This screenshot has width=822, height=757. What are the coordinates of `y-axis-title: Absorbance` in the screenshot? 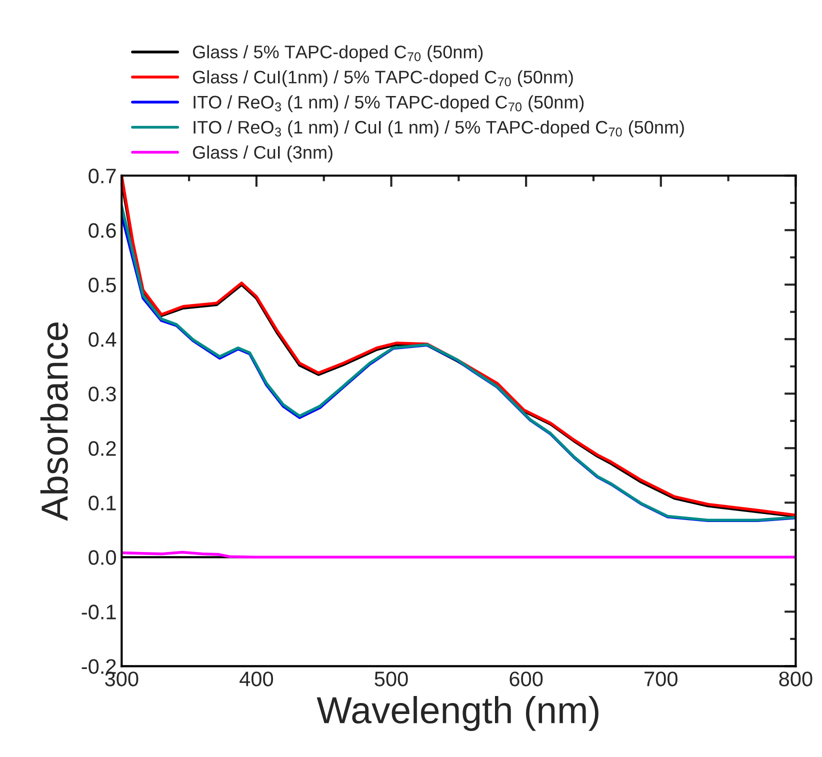 It's located at (54, 421).